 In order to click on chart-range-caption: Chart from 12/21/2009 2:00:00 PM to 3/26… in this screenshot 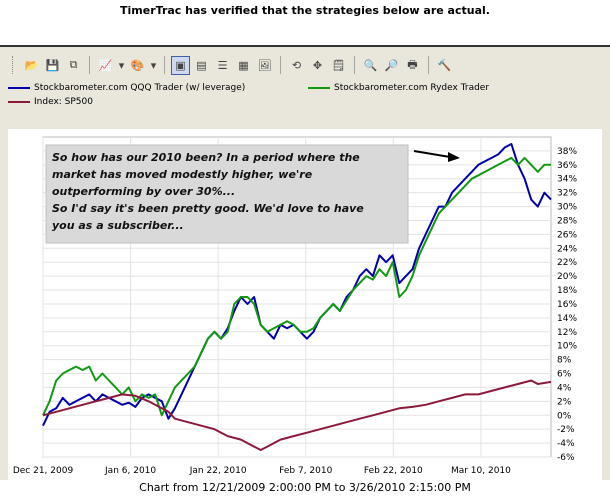, I will do `click(305, 487)`.